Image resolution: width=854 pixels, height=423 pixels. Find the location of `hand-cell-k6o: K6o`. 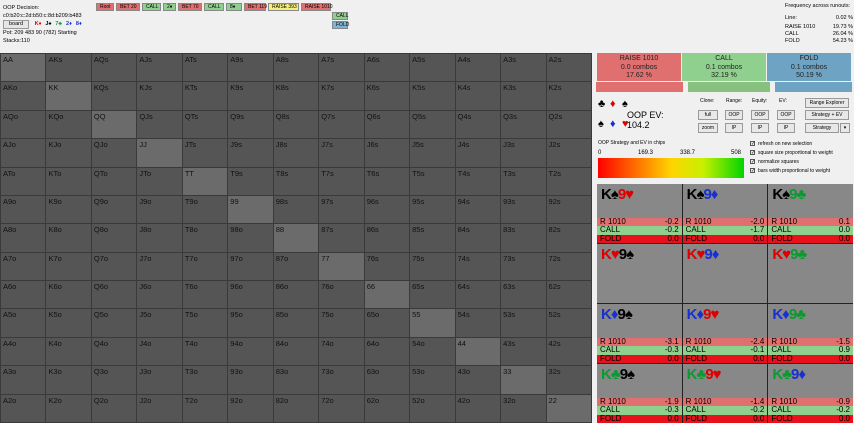

hand-cell-k6o: K6o is located at coordinates (68, 295).